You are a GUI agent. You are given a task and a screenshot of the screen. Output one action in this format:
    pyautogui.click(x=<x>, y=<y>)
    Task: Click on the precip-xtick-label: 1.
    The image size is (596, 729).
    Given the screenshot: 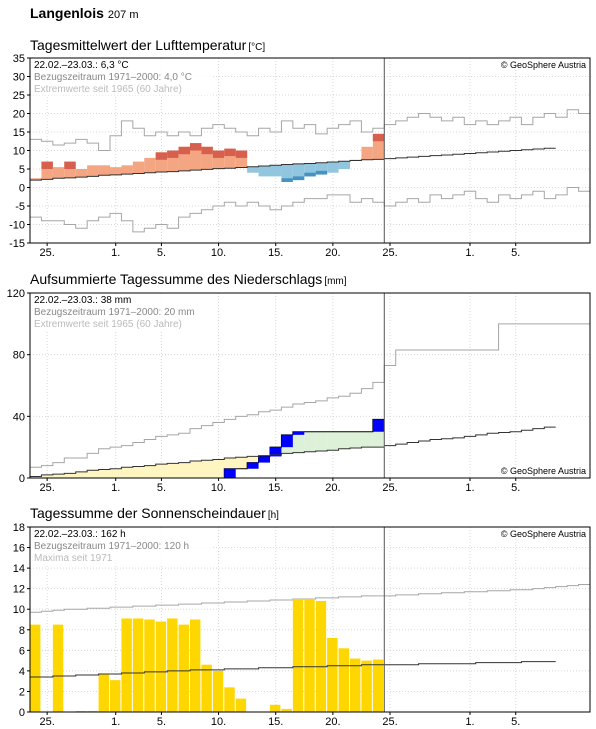 What is the action you would take?
    pyautogui.click(x=469, y=488)
    